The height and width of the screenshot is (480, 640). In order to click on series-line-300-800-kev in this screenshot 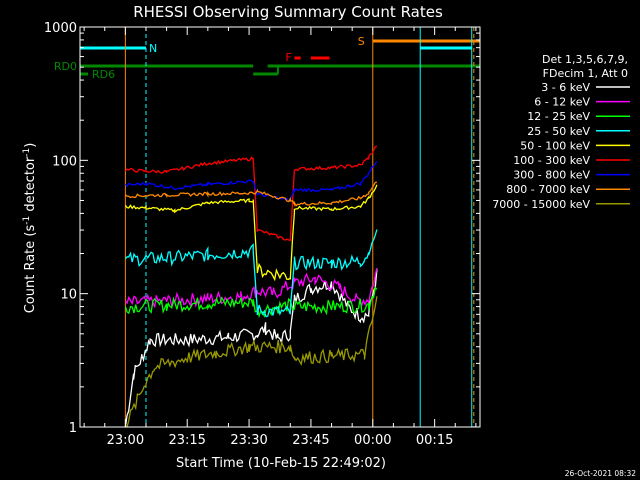, I will do `click(251, 181)`.